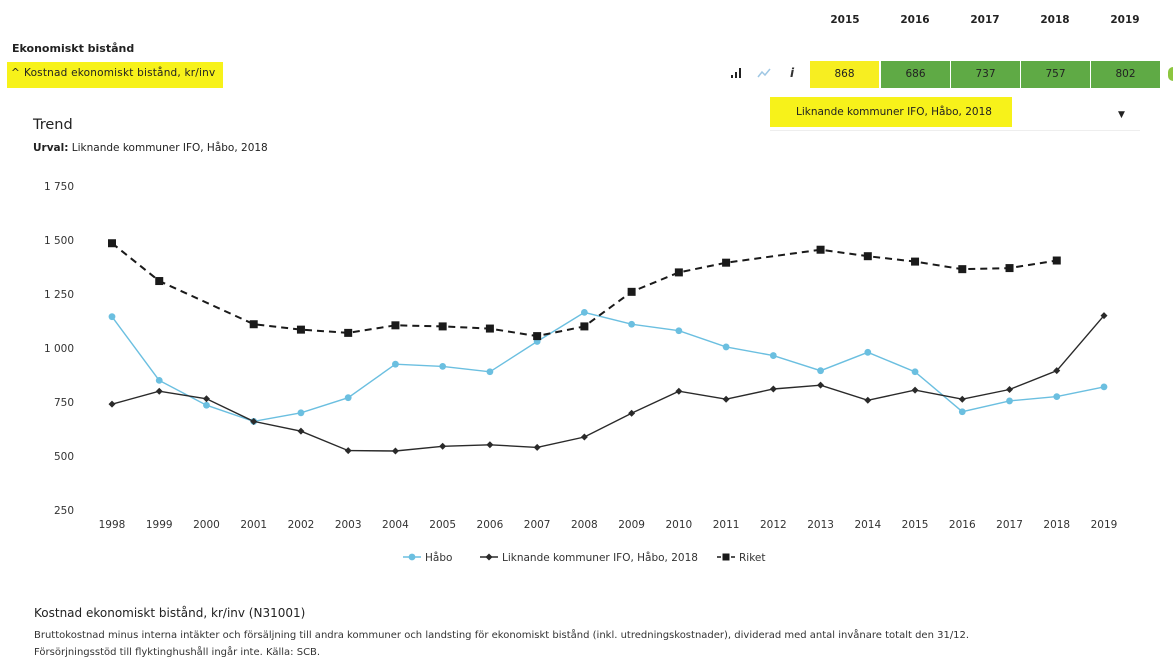  I want to click on kpi-value-cell: 802, so click(1125, 74).